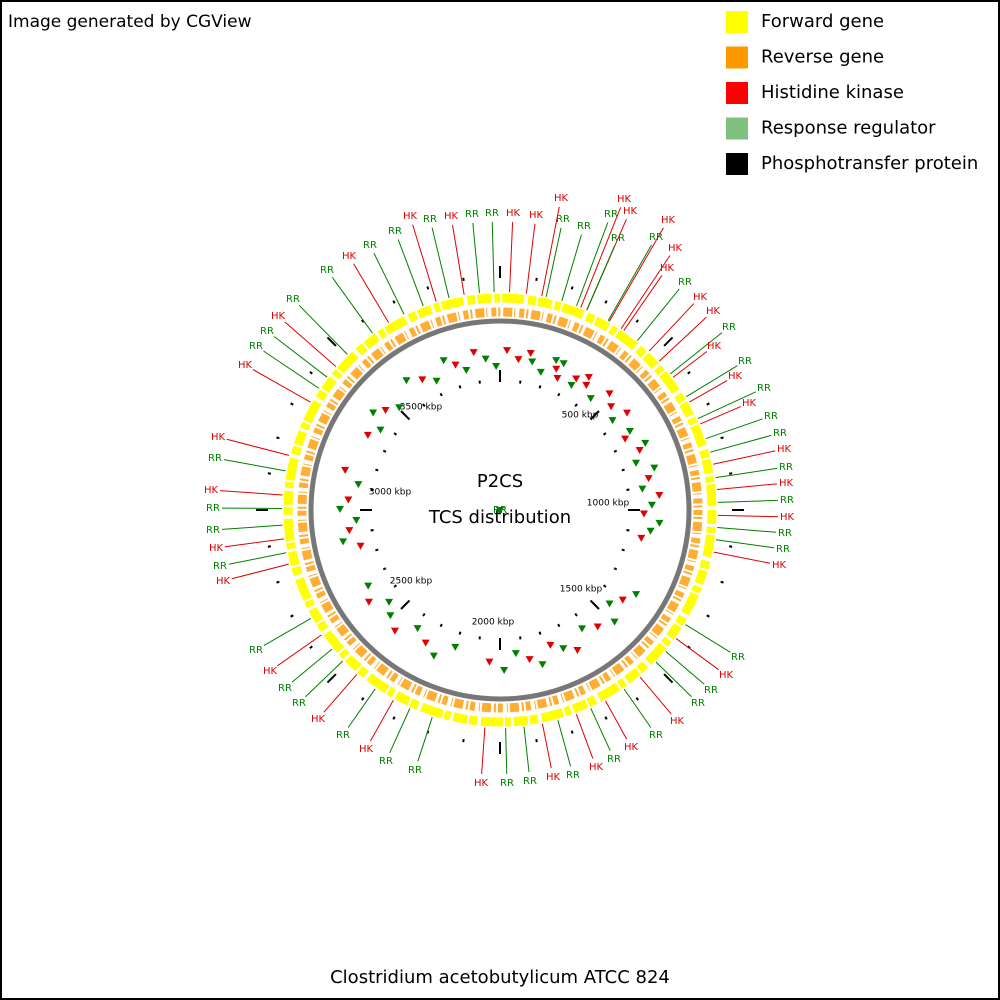 Image resolution: width=1000 pixels, height=1000 pixels. What do you see at coordinates (130, 22) in the screenshot?
I see `header: Image generated by CGView` at bounding box center [130, 22].